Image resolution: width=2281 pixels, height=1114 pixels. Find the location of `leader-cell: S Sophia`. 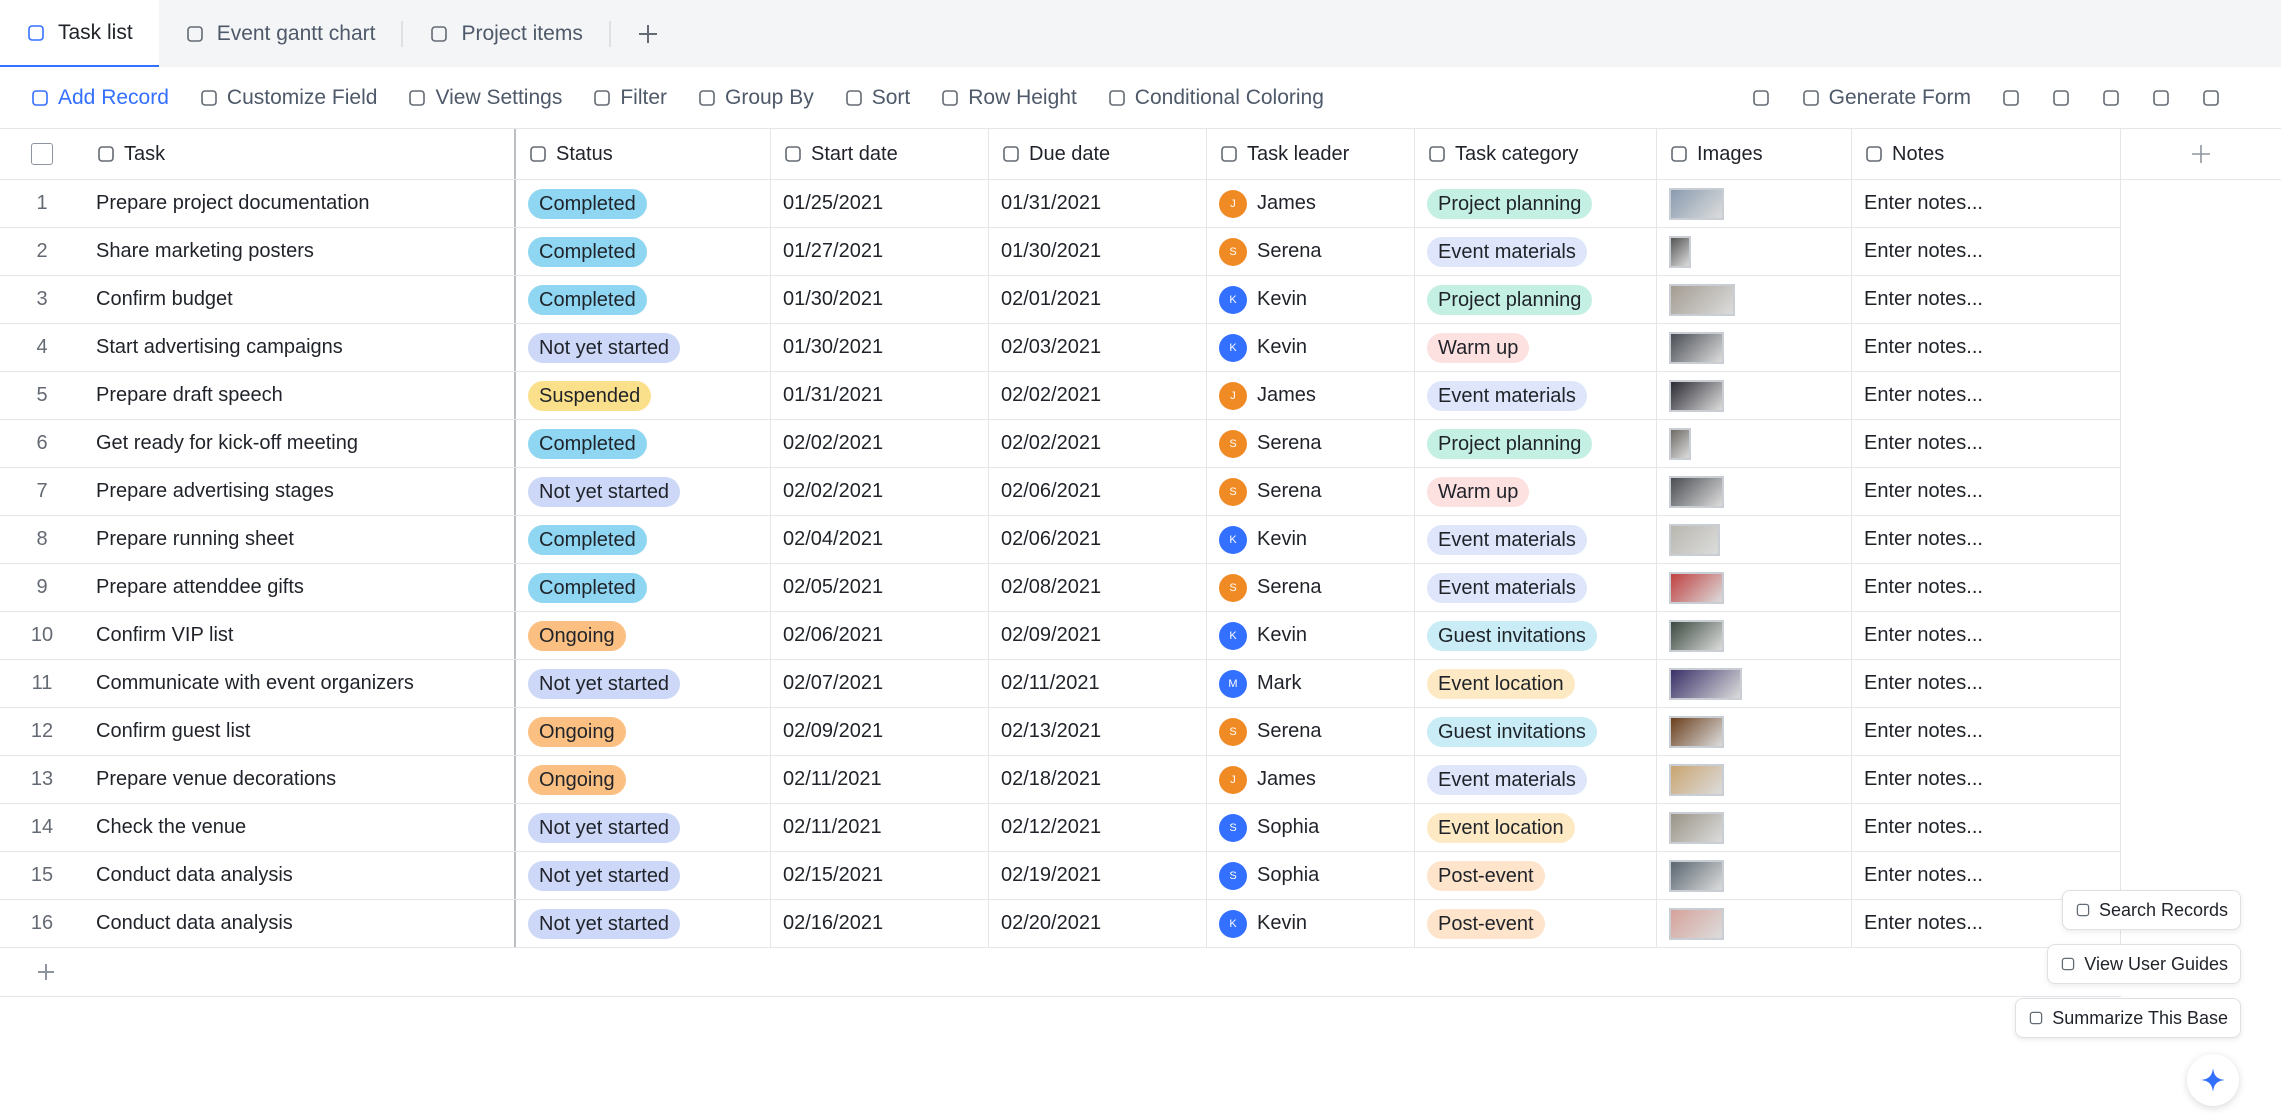

leader-cell: S Sophia is located at coordinates (1311, 827).